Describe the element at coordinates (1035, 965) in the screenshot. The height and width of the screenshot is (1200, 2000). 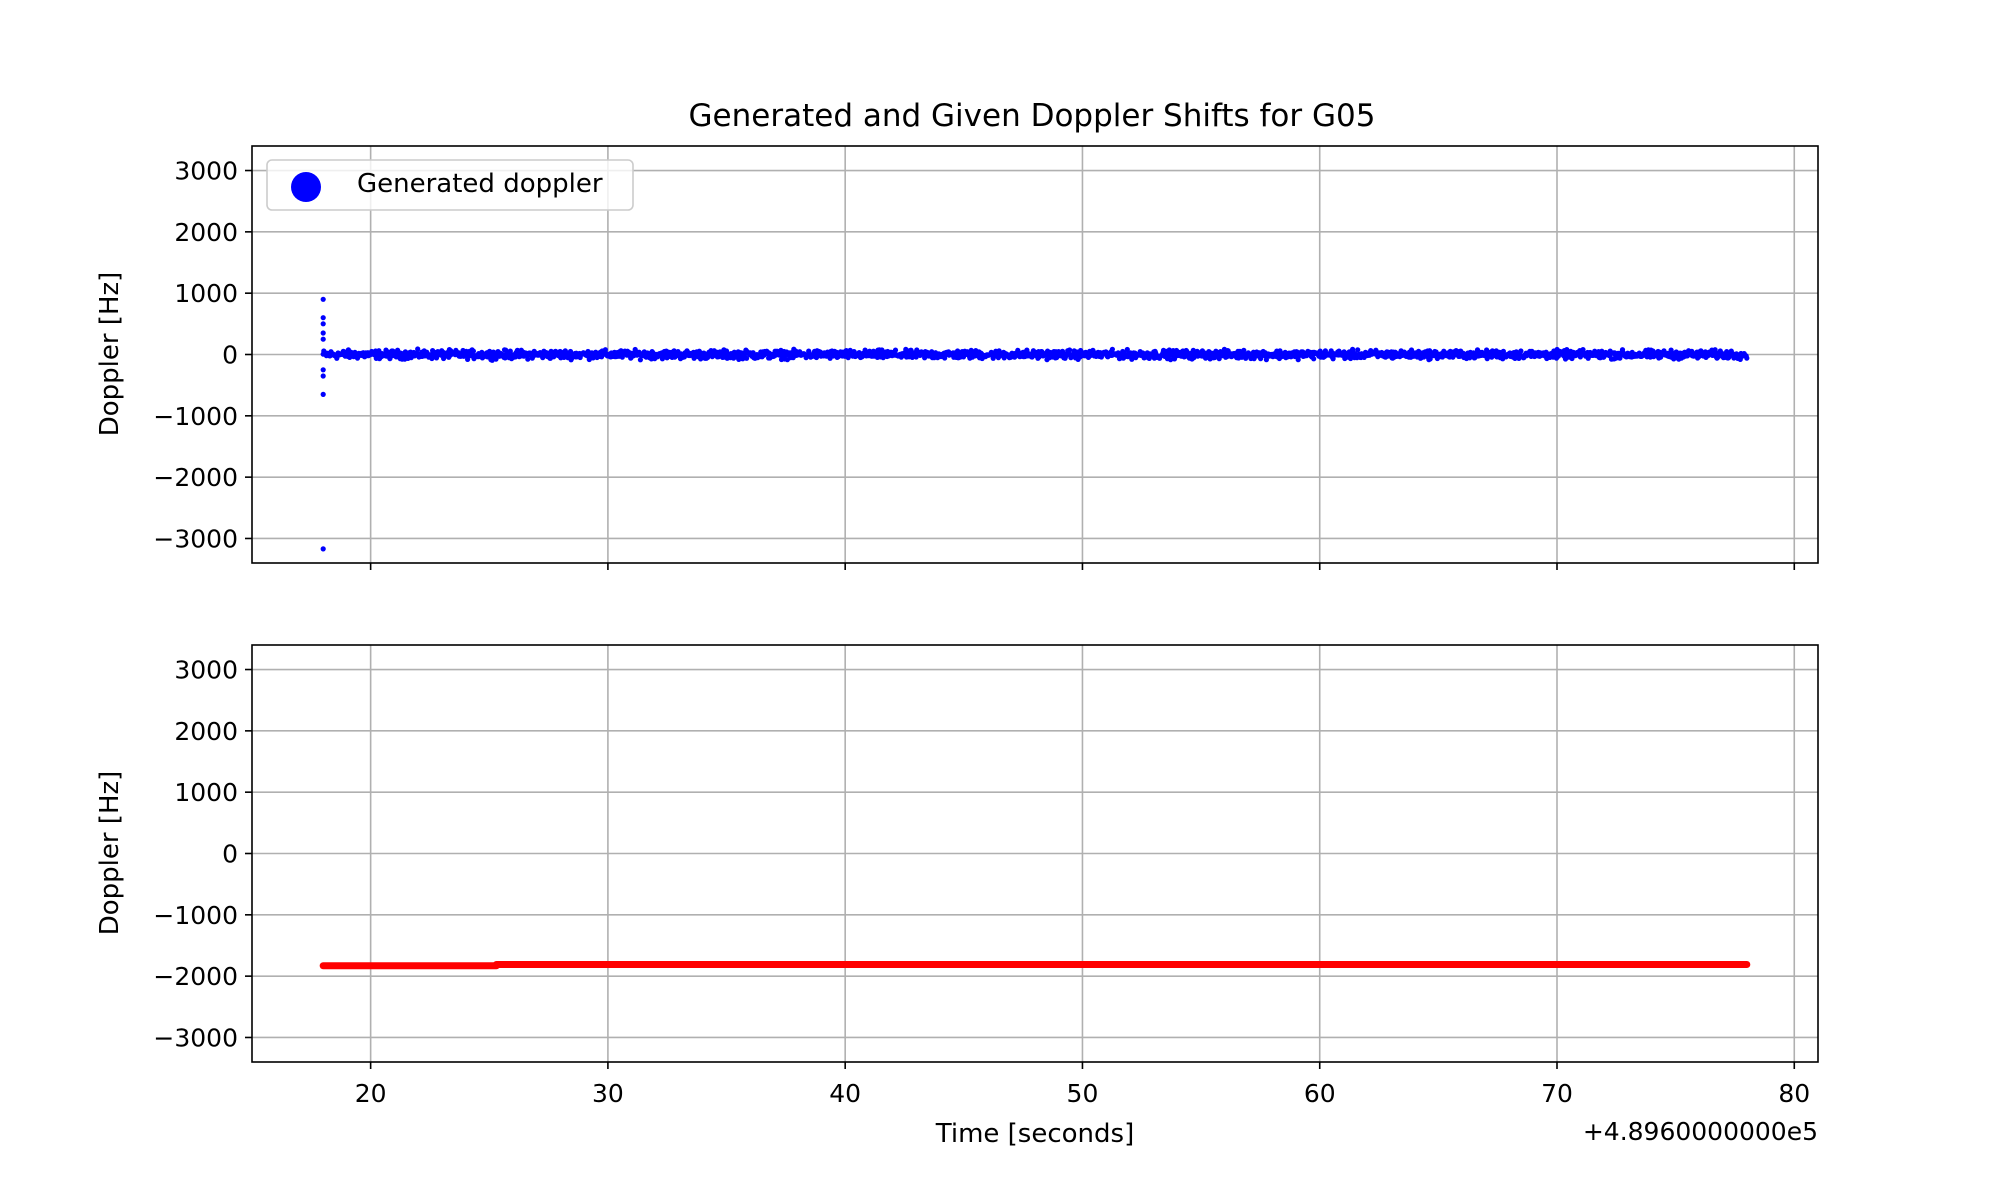
I see `given-doppler-series` at that location.